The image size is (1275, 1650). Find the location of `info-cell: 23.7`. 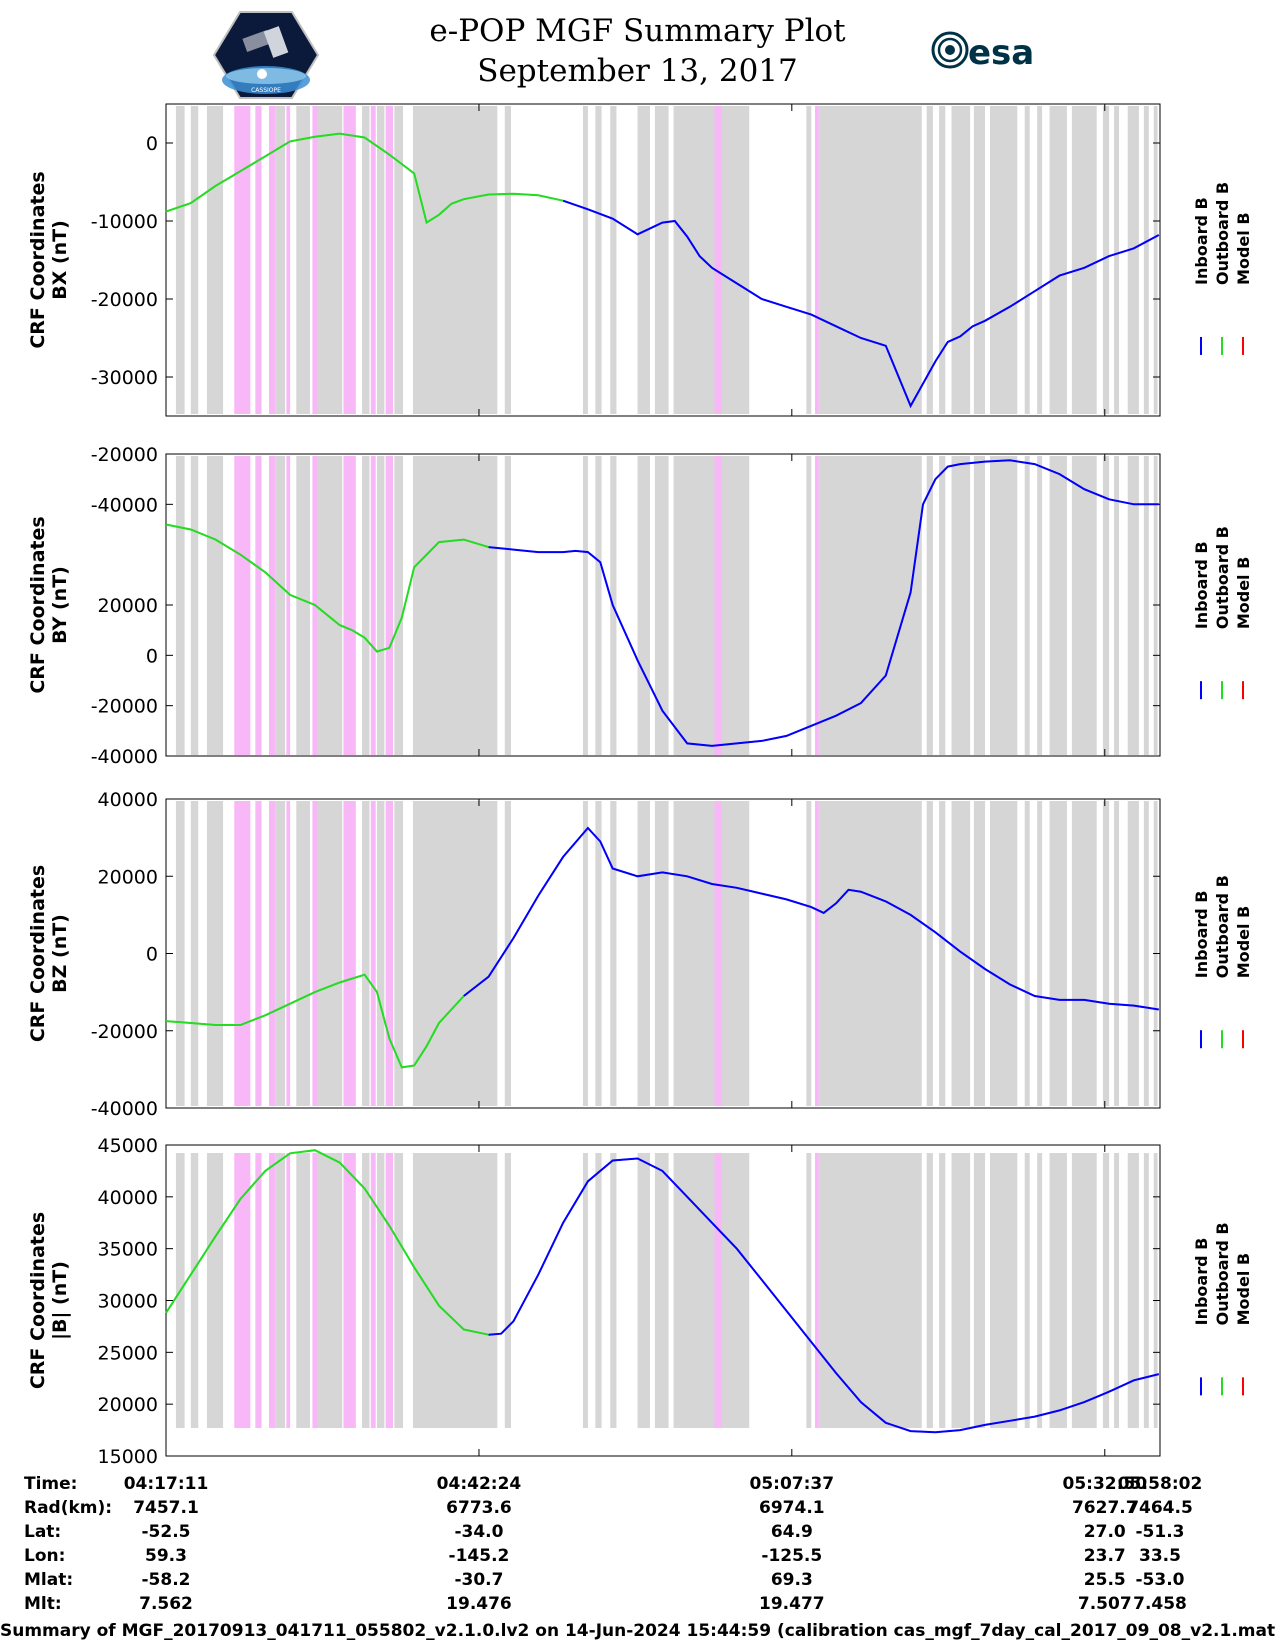

info-cell: 23.7 is located at coordinates (1105, 1556).